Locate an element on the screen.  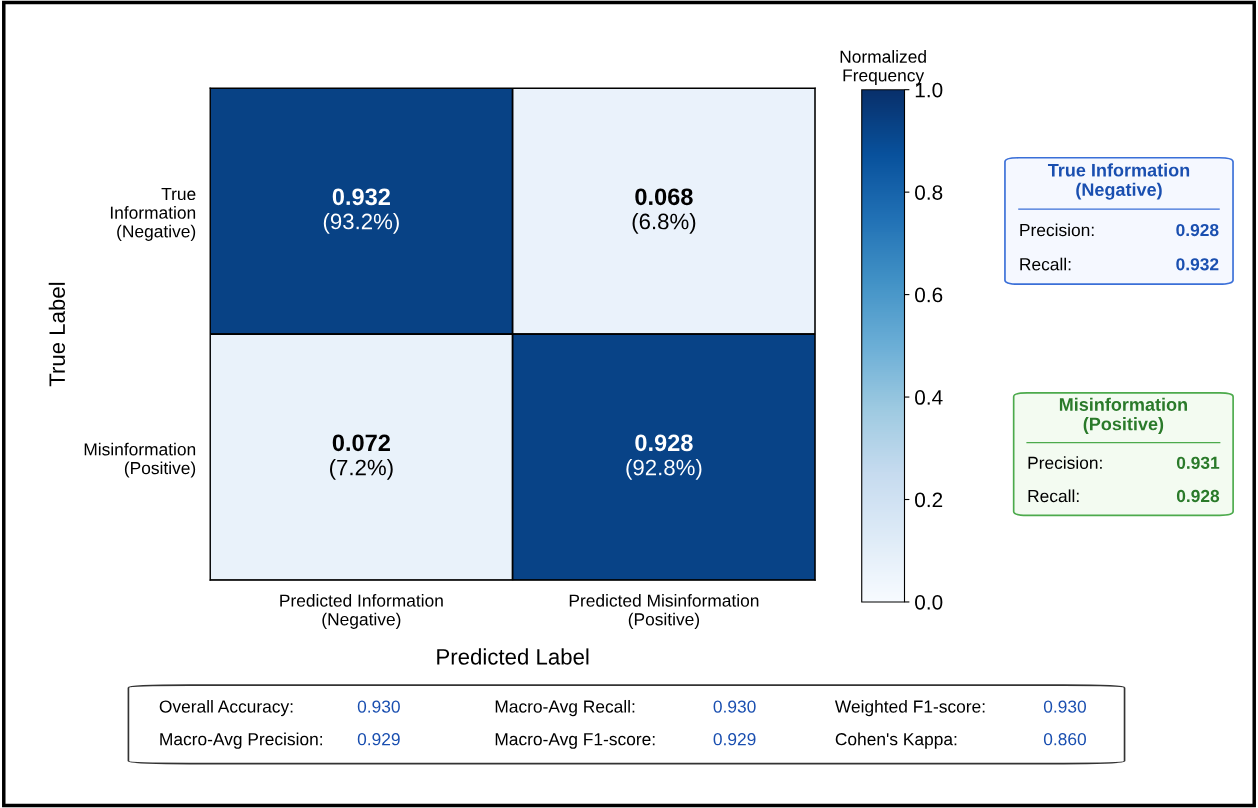
text: 0.931 is located at coordinates (1198, 462).